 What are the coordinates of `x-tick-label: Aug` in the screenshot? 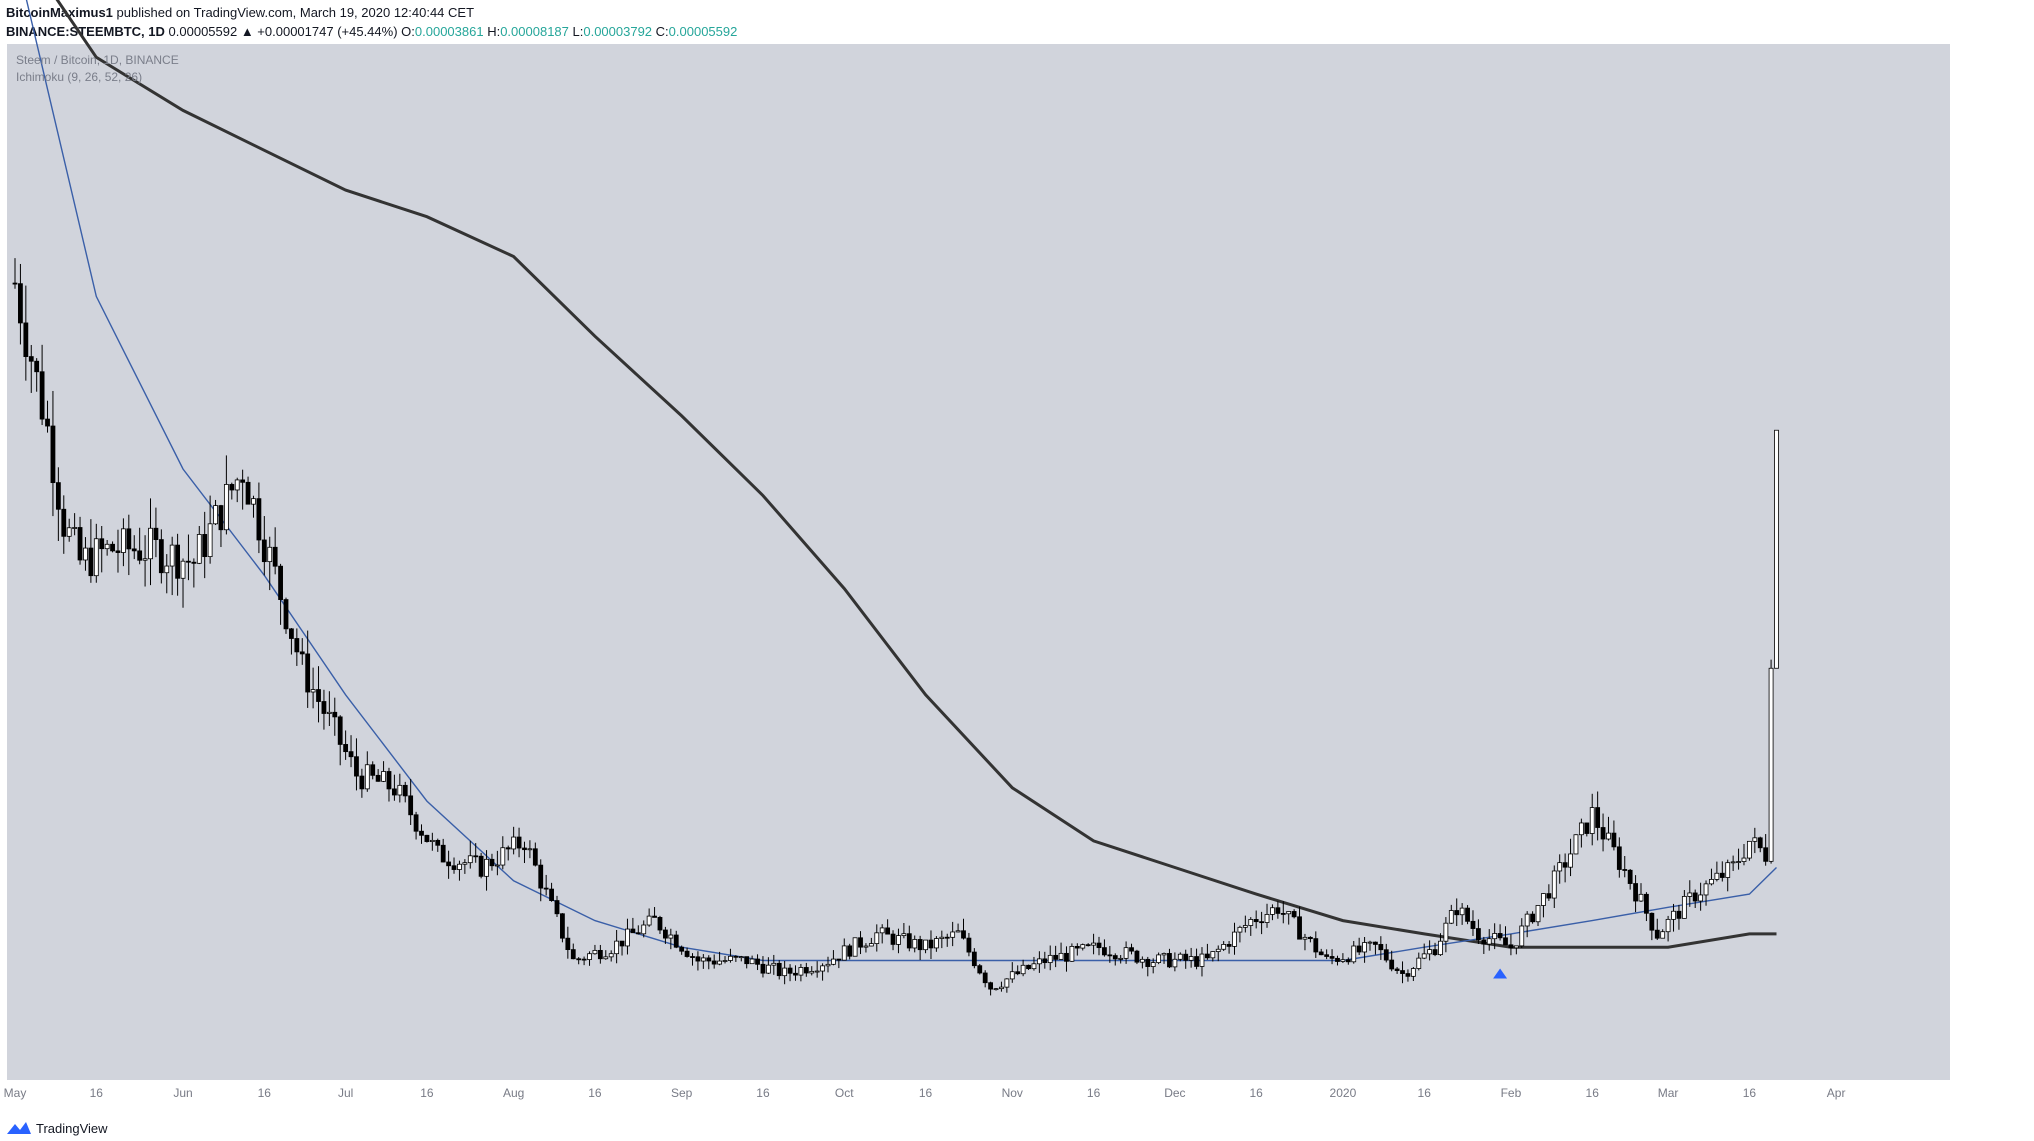 It's located at (513, 1093).